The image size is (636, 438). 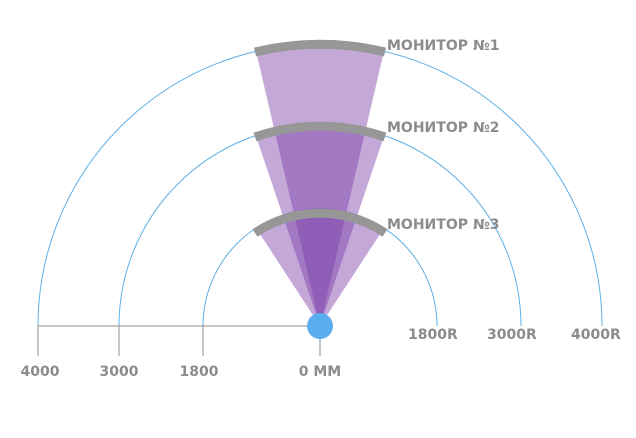 I want to click on monitor-label: МОНИТОР №2, so click(x=443, y=128).